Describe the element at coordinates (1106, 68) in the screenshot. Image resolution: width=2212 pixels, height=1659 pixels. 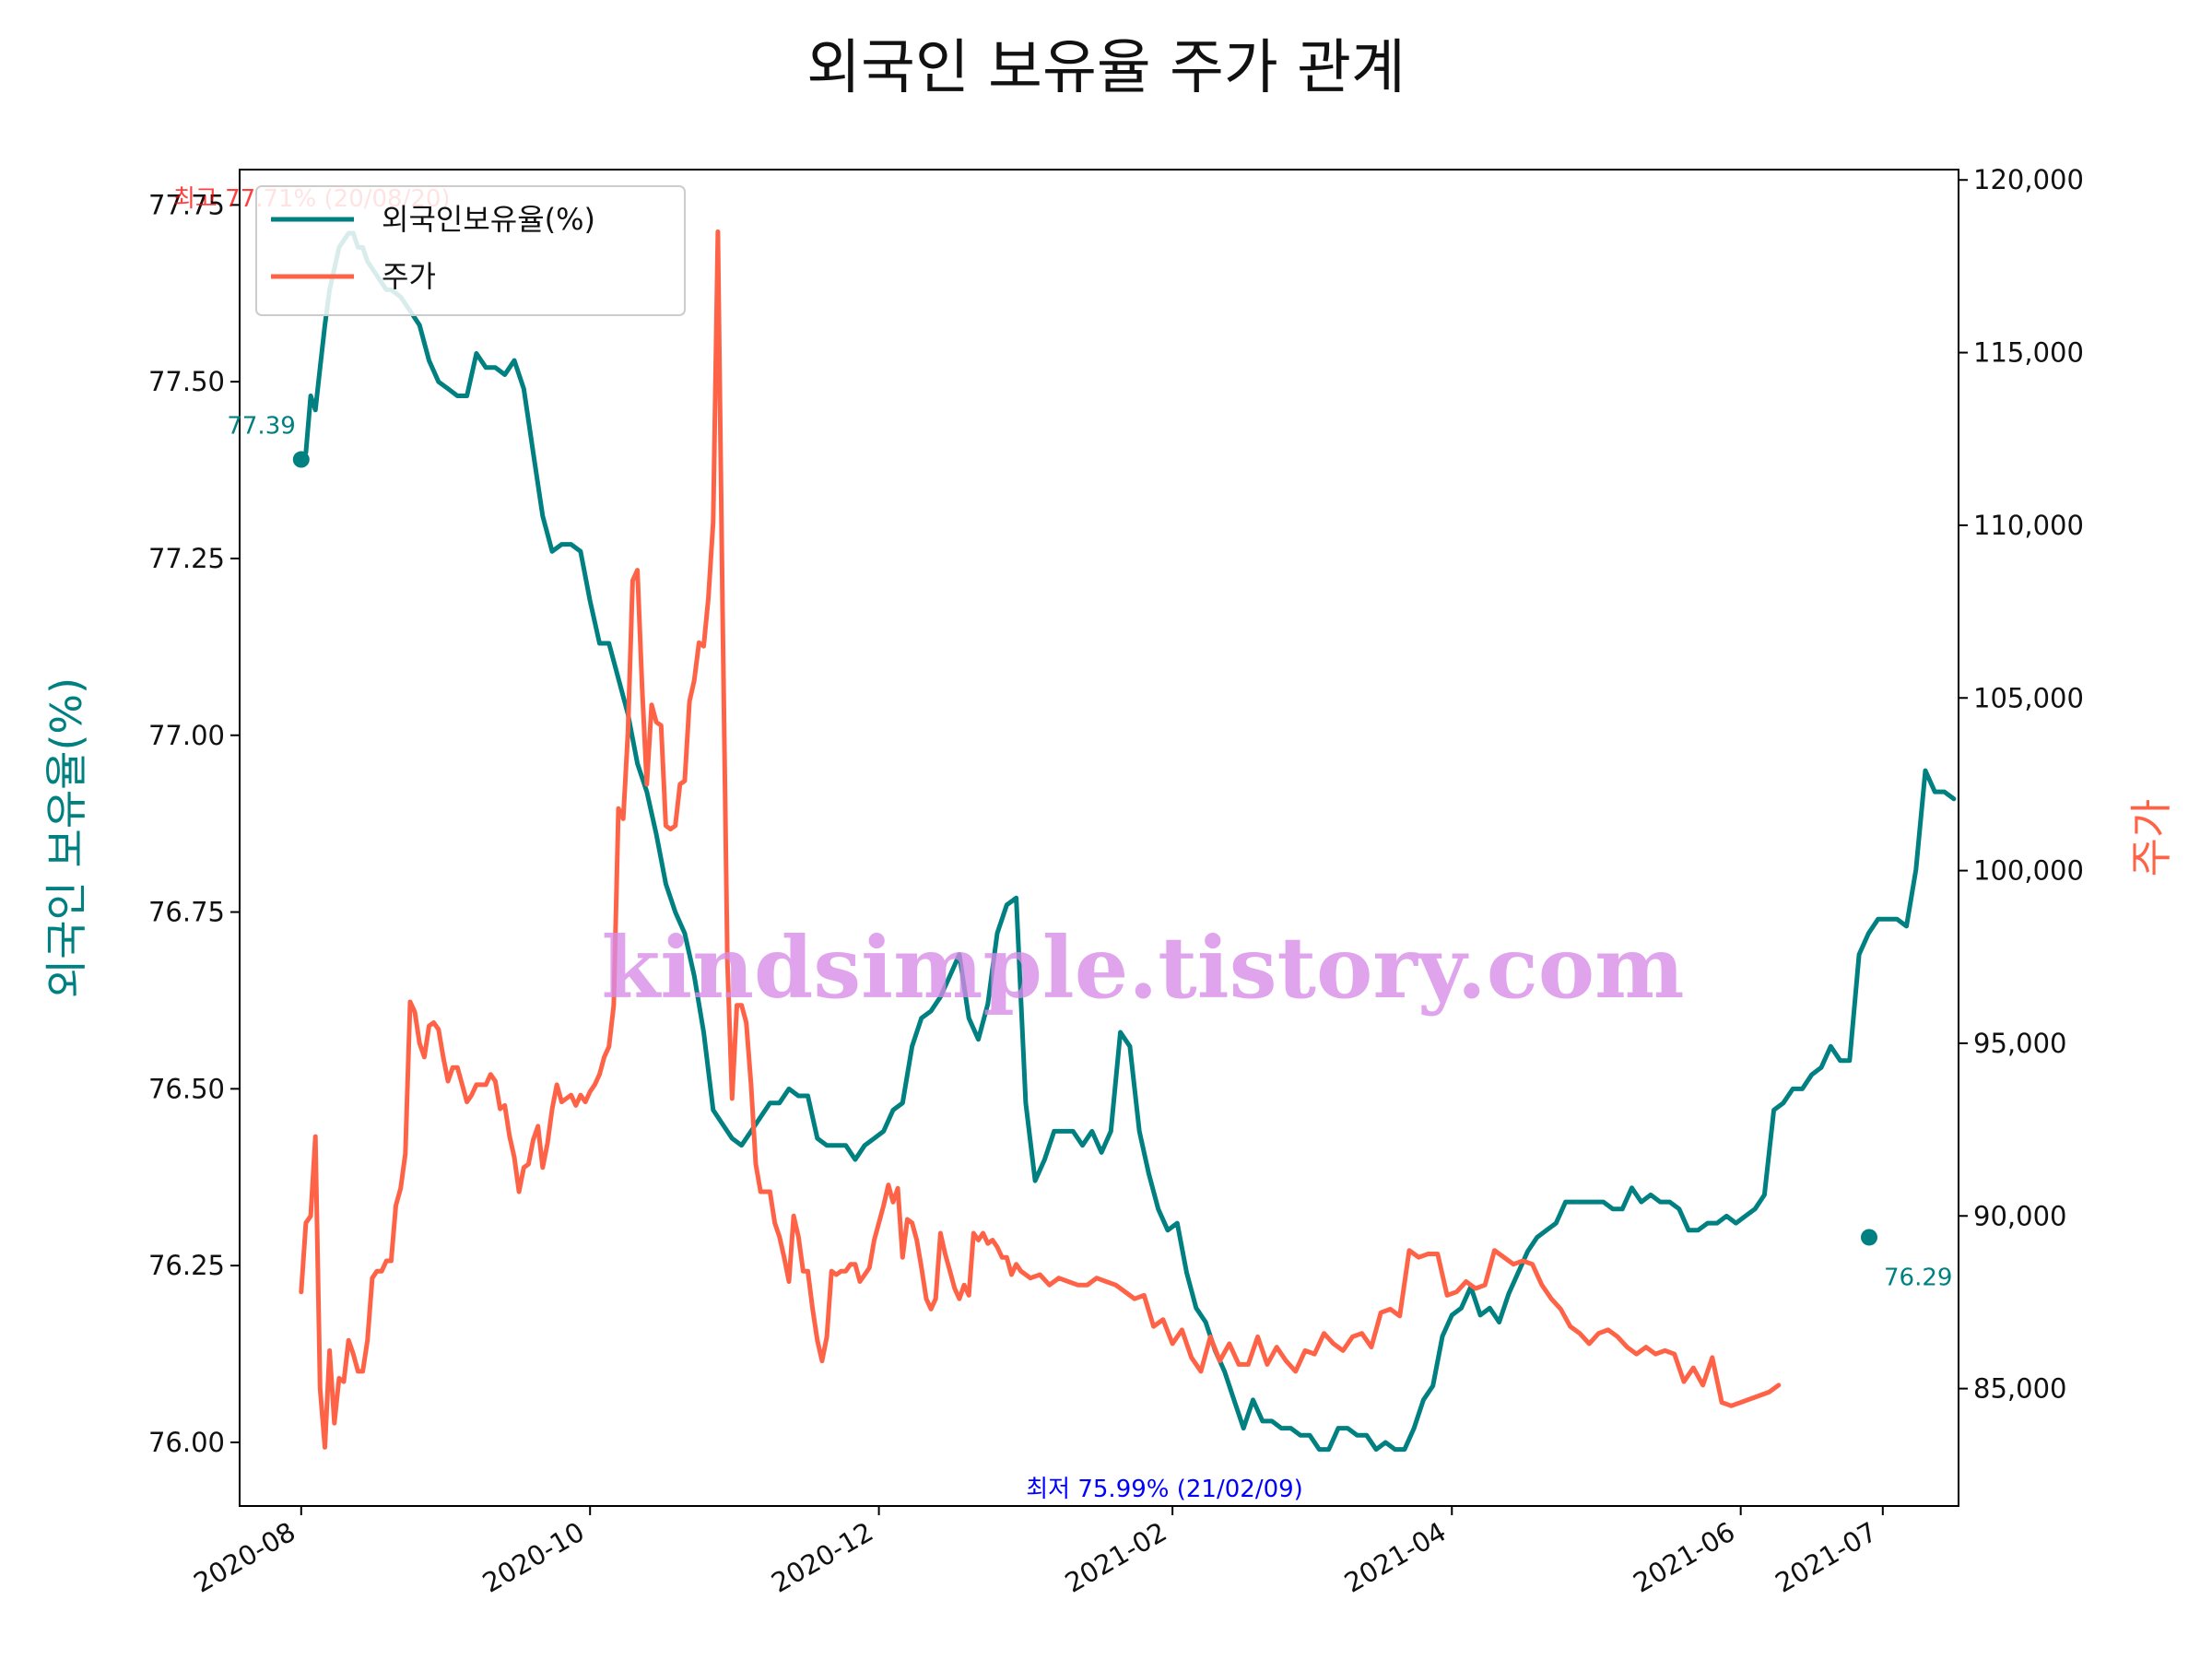
I see `chart-title: 외국인 보유율 주가 관계` at that location.